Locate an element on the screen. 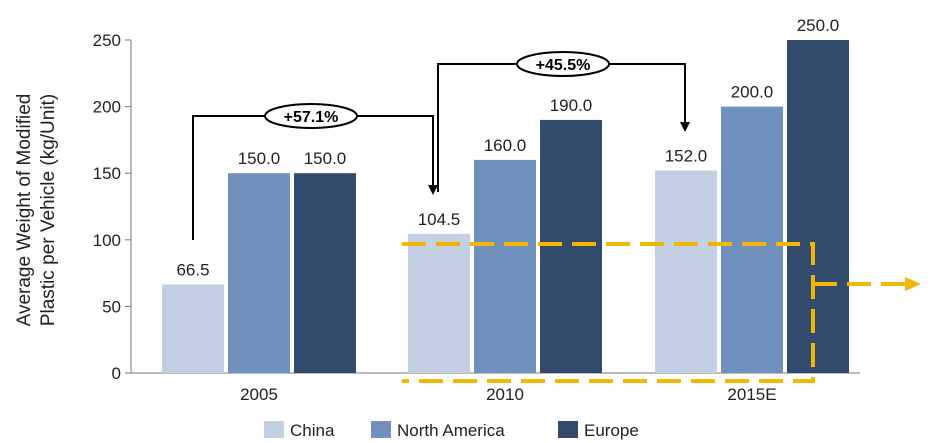  x-tick-label: 2005 is located at coordinates (259, 394).